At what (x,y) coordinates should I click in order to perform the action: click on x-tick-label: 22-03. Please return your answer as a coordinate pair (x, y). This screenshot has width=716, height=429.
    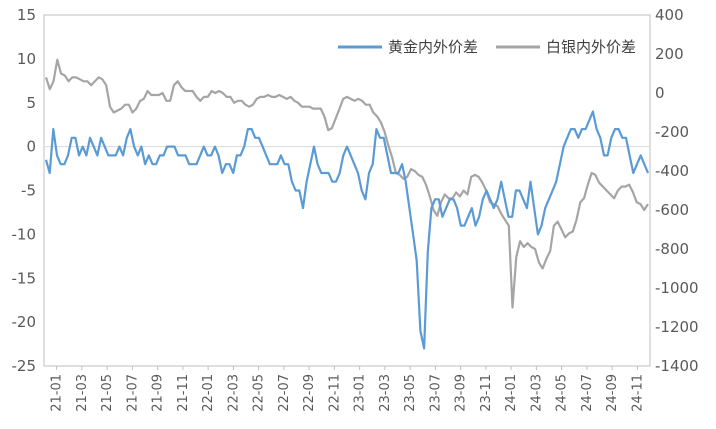
    Looking at the image, I should click on (233, 393).